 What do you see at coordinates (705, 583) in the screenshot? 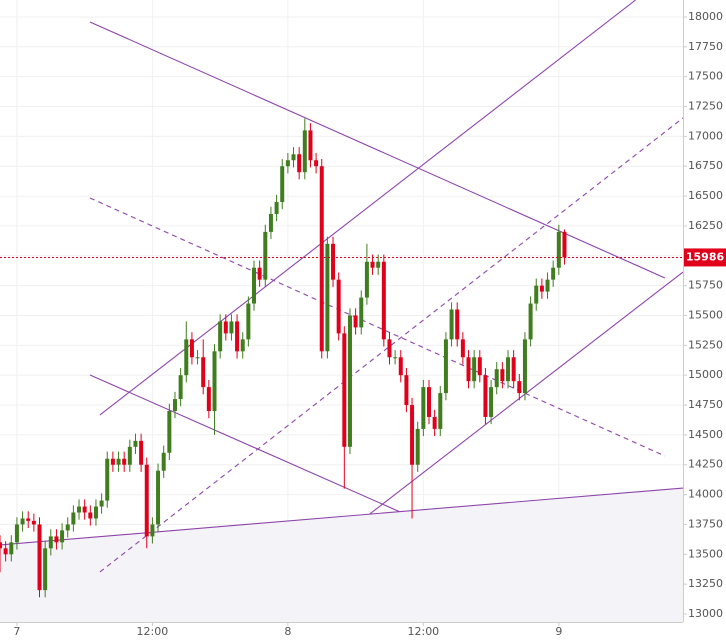
I see `y-tick-label: 13250` at bounding box center [705, 583].